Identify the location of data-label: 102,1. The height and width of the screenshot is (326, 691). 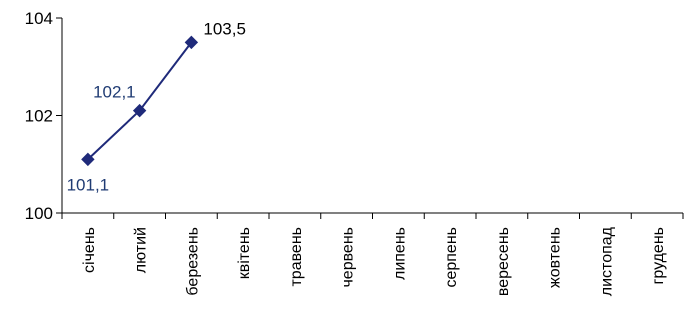
(114, 92).